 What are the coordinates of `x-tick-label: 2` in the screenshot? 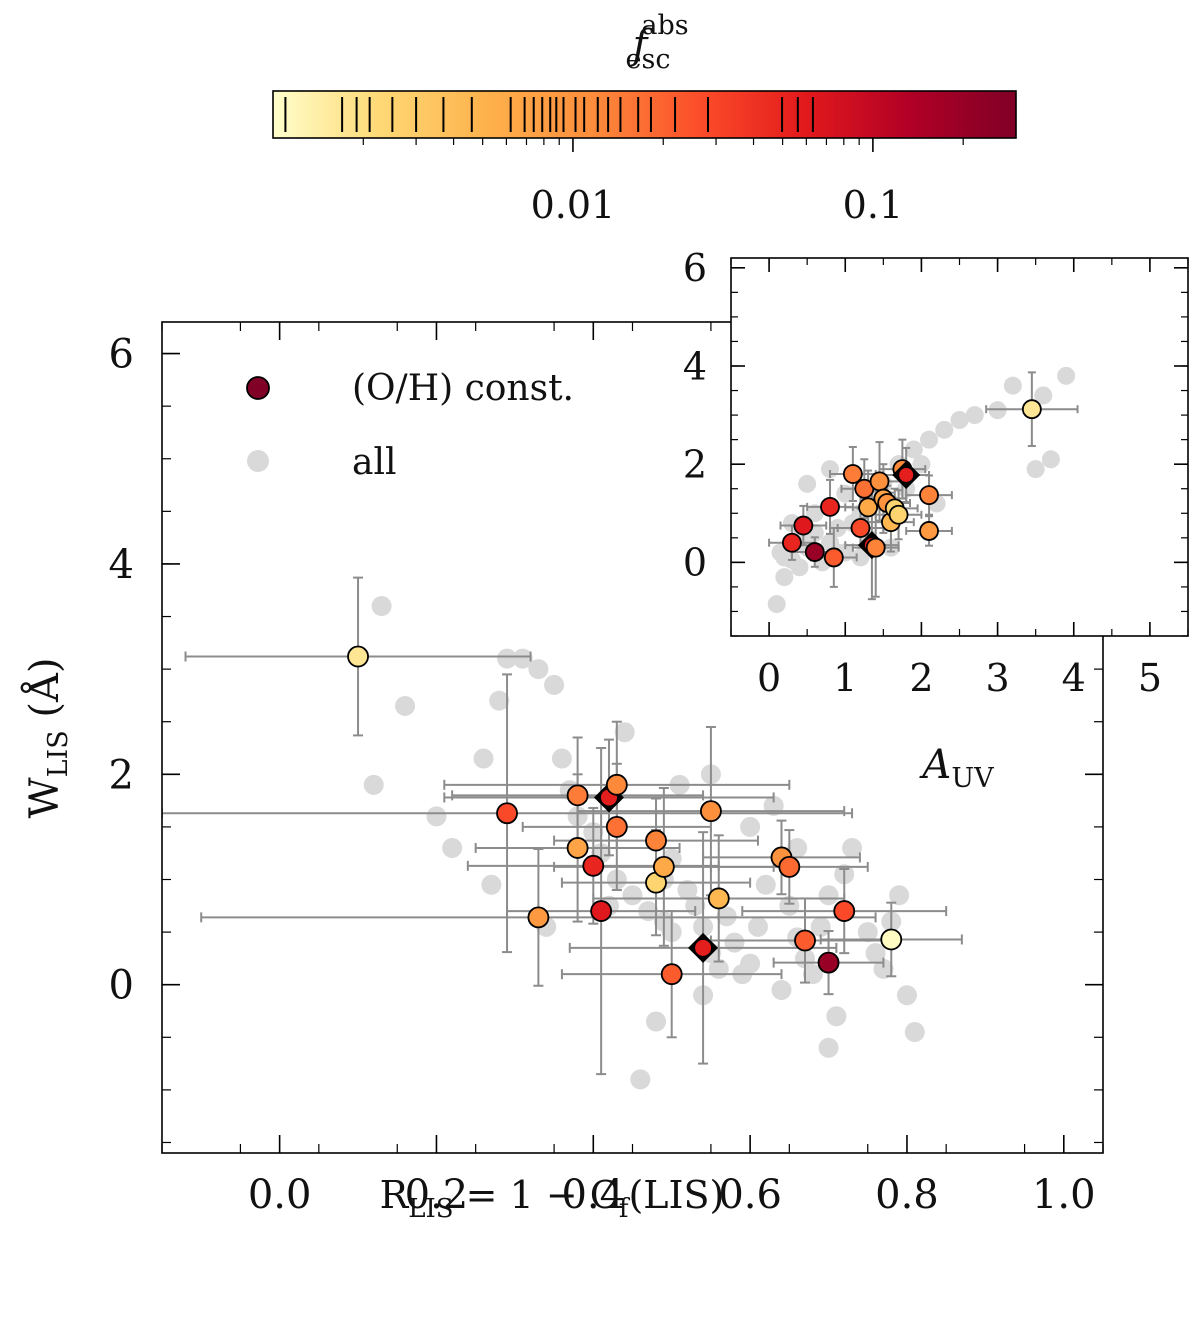 It's located at (921, 678).